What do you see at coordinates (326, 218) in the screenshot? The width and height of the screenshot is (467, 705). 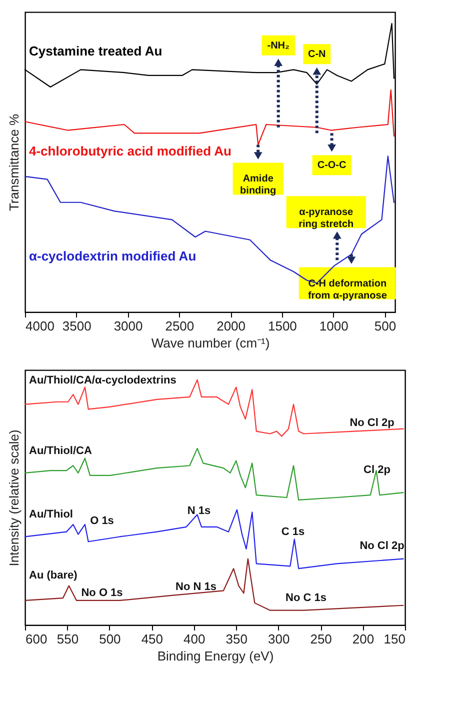 I see `annotation: α-pyranose ring stretch` at bounding box center [326, 218].